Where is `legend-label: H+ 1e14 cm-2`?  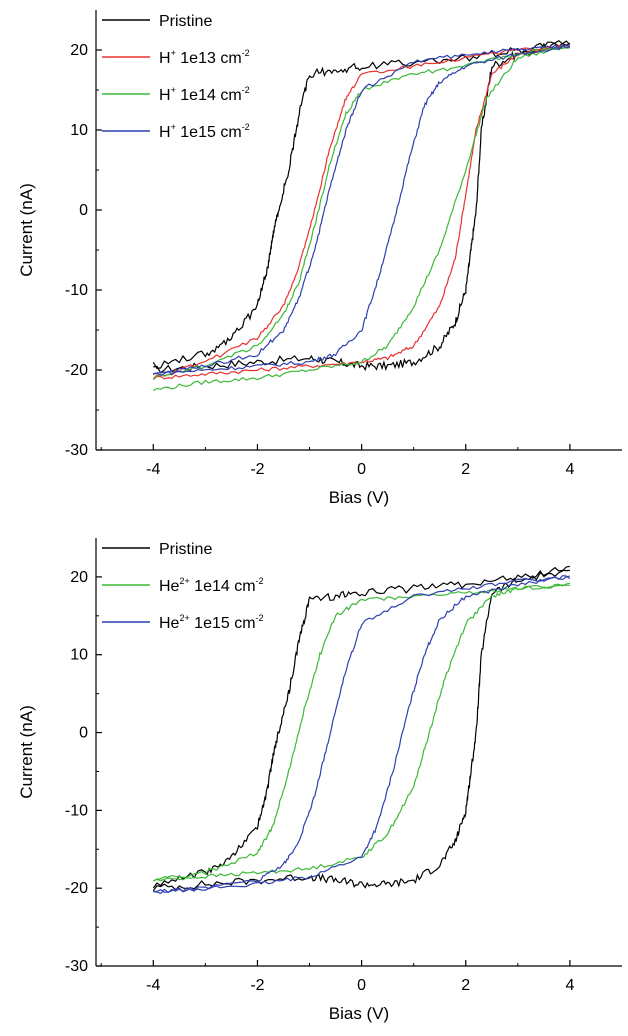 legend-label: H+ 1e14 cm-2 is located at coordinates (204, 94).